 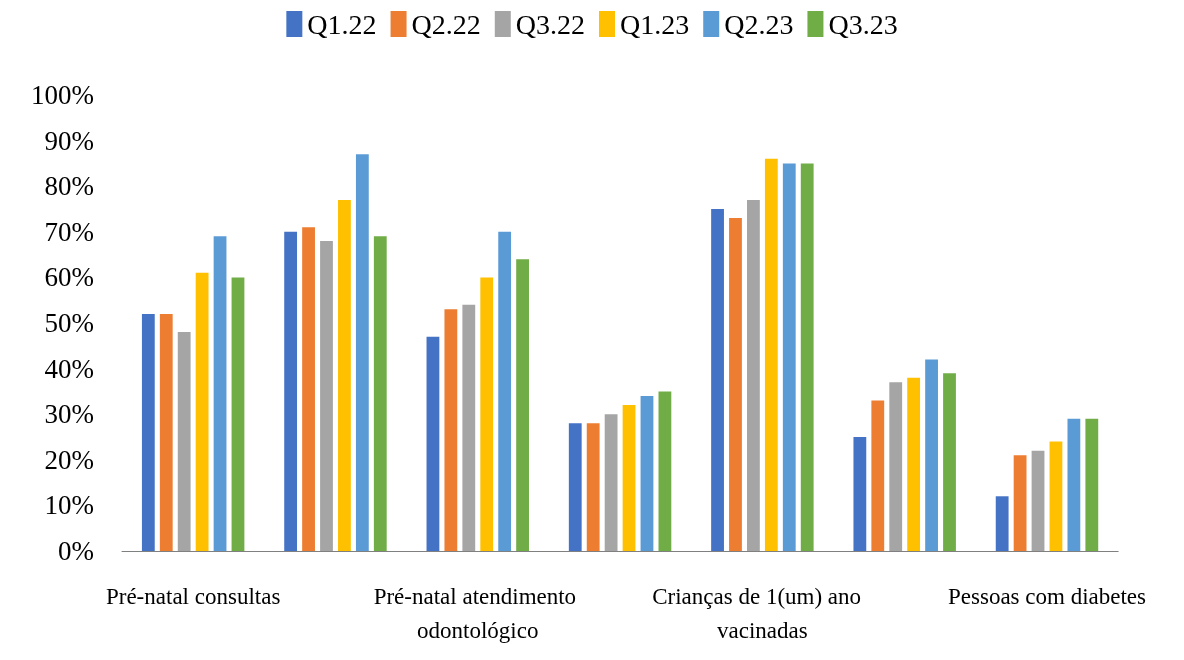 What do you see at coordinates (69, 140) in the screenshot?
I see `y-tick-label: 90%` at bounding box center [69, 140].